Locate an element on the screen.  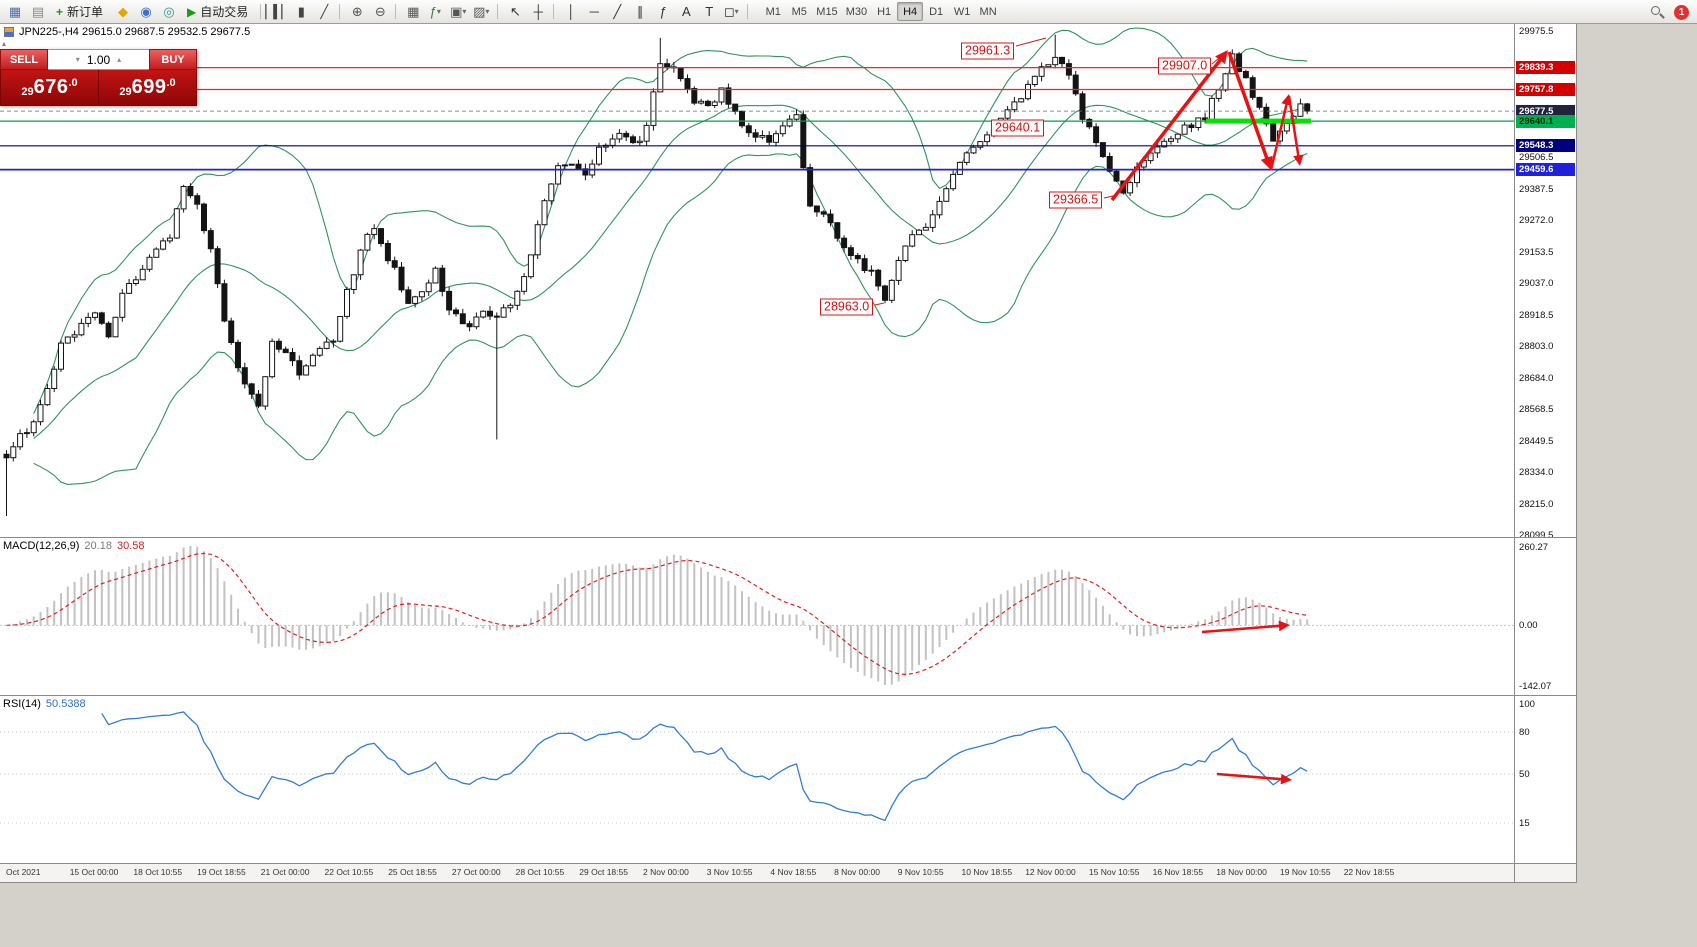
time-axis-label: 25 Oct 18:55 is located at coordinates (412, 872).